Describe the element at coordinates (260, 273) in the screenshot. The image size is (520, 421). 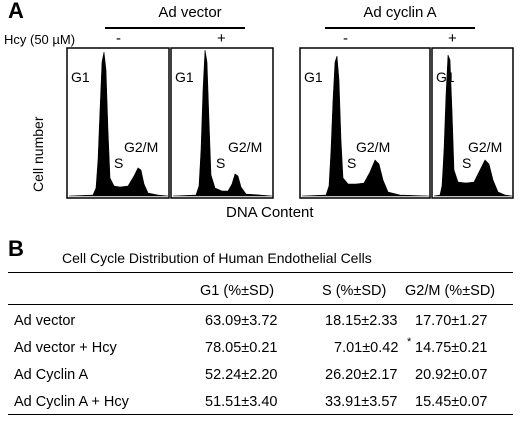
I see `table-top-rule` at that location.